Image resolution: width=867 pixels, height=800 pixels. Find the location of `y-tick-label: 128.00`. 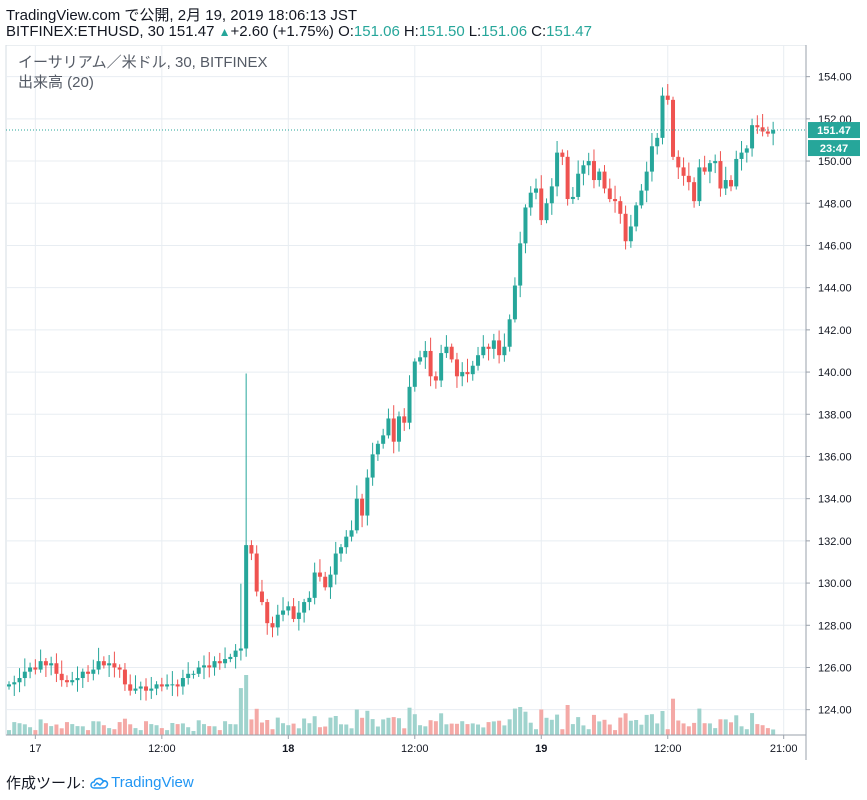

y-tick-label: 128.00 is located at coordinates (835, 626).